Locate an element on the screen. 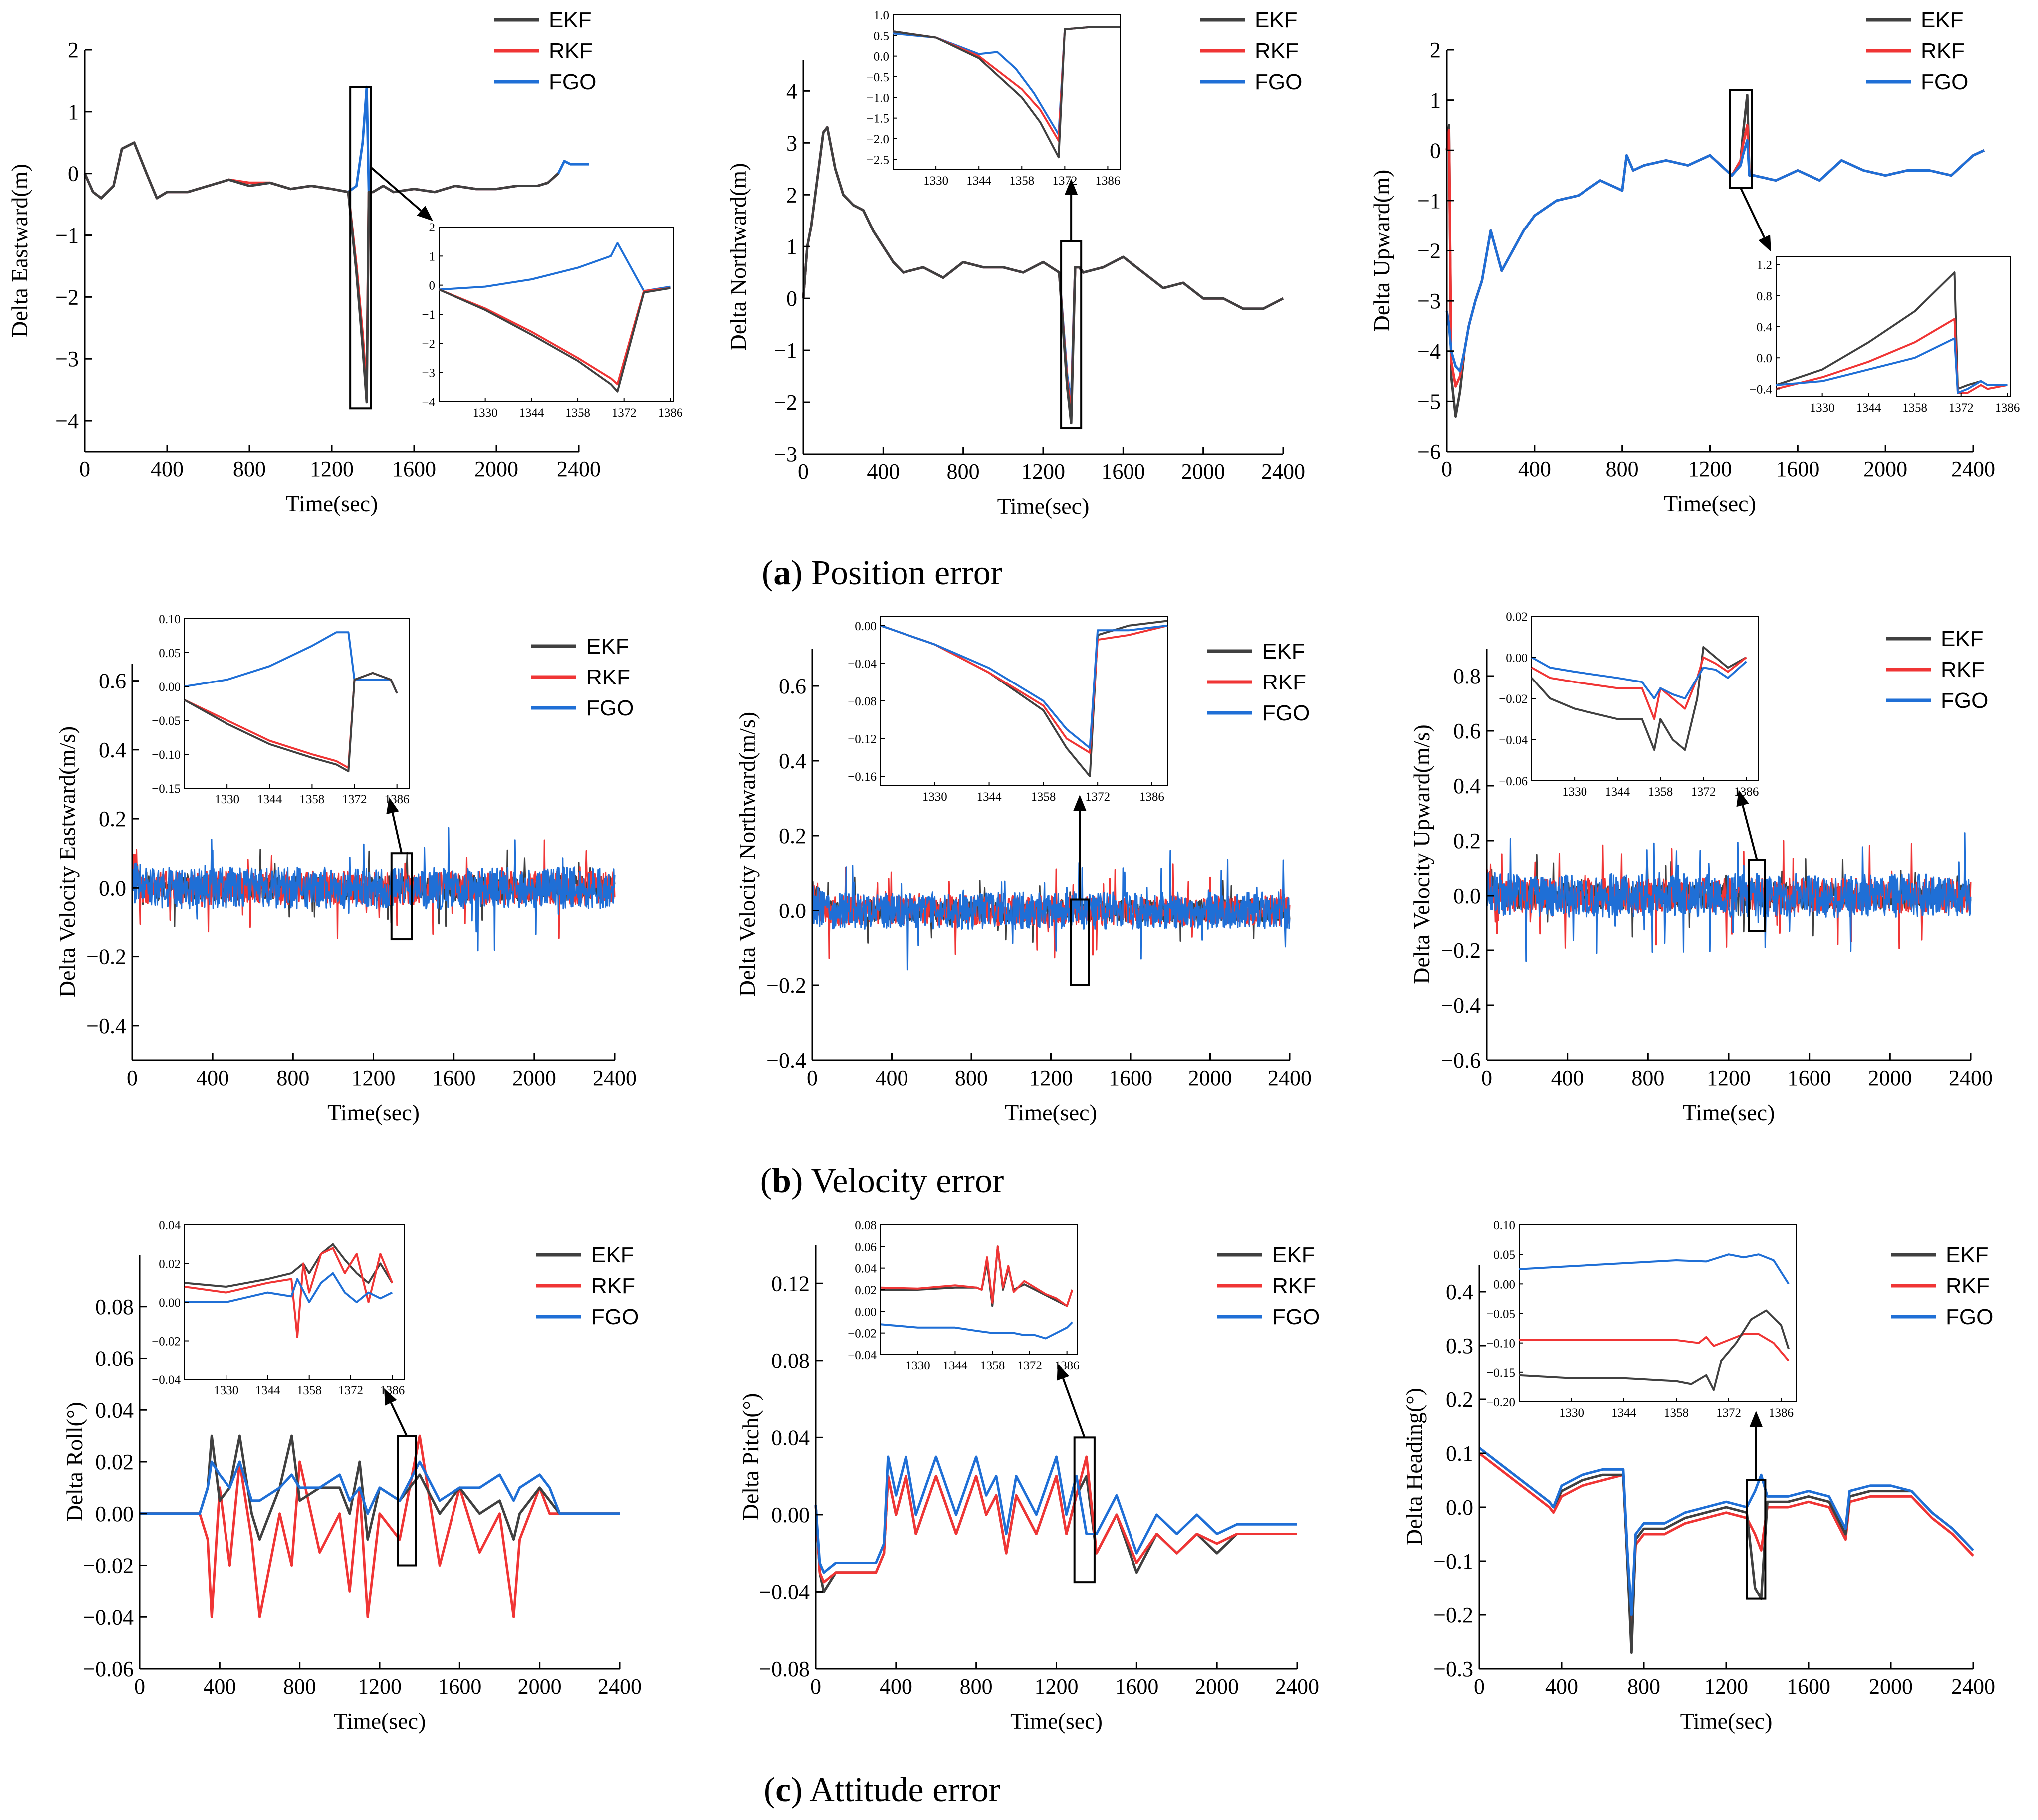 Image resolution: width=2038 pixels, height=1820 pixels. caption-c-letter: c is located at coordinates (783, 1790).